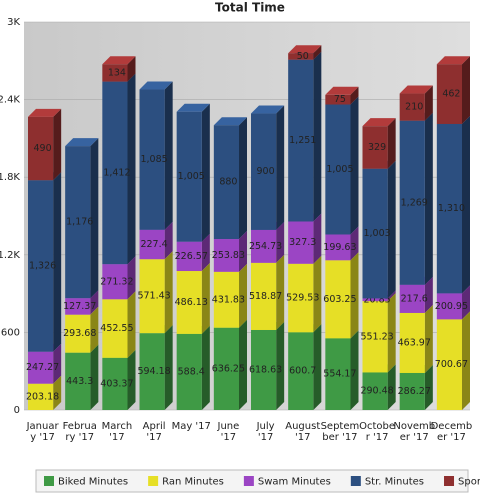 The height and width of the screenshot is (496, 480). I want to click on x-tick-label: July '17, so click(265, 432).